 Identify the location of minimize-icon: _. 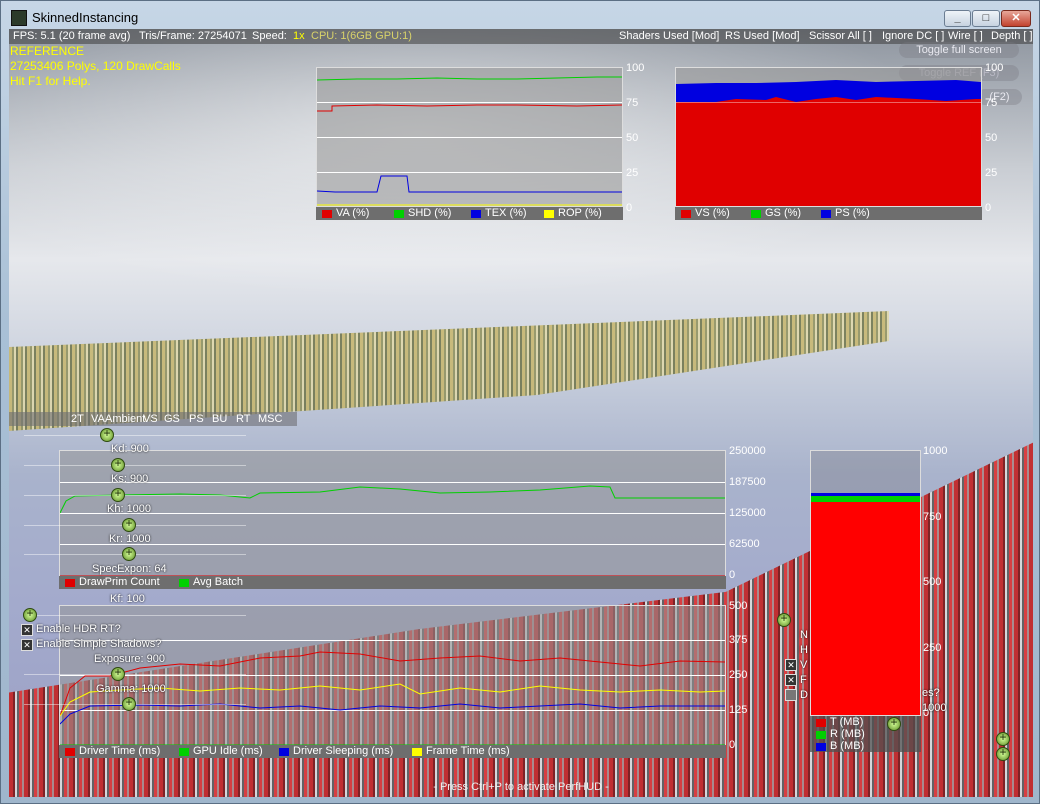
(957, 18).